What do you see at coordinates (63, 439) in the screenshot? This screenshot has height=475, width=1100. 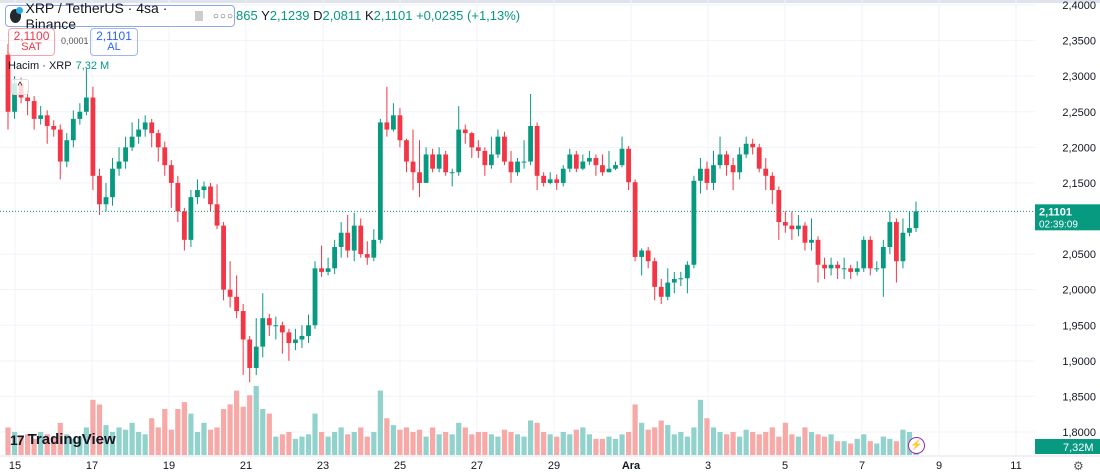 I see `tradingview-logo: 17 TradingView` at bounding box center [63, 439].